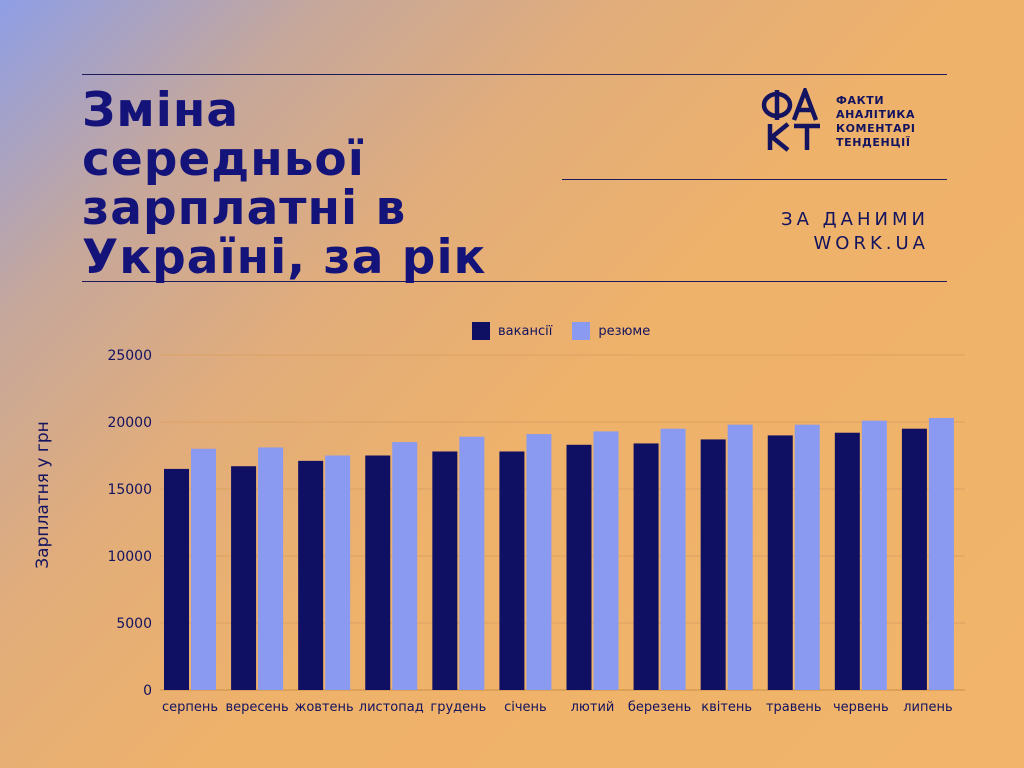 The width and height of the screenshot is (1024, 768). What do you see at coordinates (873, 142) in the screenshot?
I see `logo-line-4: ТЕНДЕНЦІЇ` at bounding box center [873, 142].